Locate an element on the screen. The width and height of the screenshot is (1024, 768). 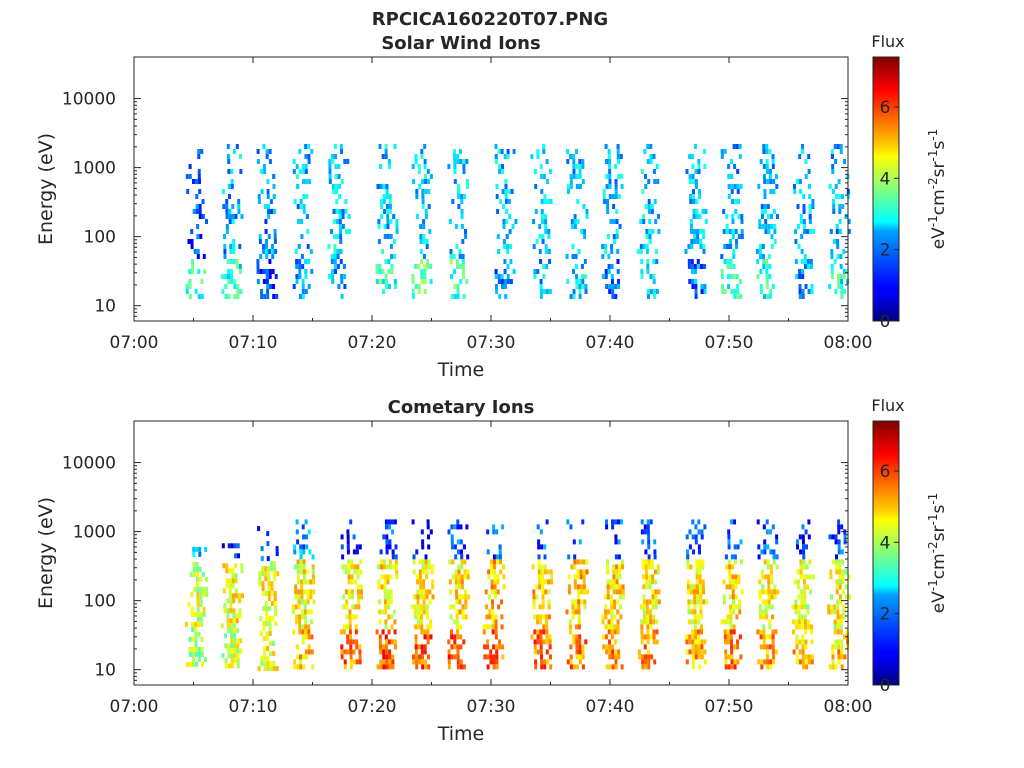
x-tick-label: 07:20 is located at coordinates (372, 707).